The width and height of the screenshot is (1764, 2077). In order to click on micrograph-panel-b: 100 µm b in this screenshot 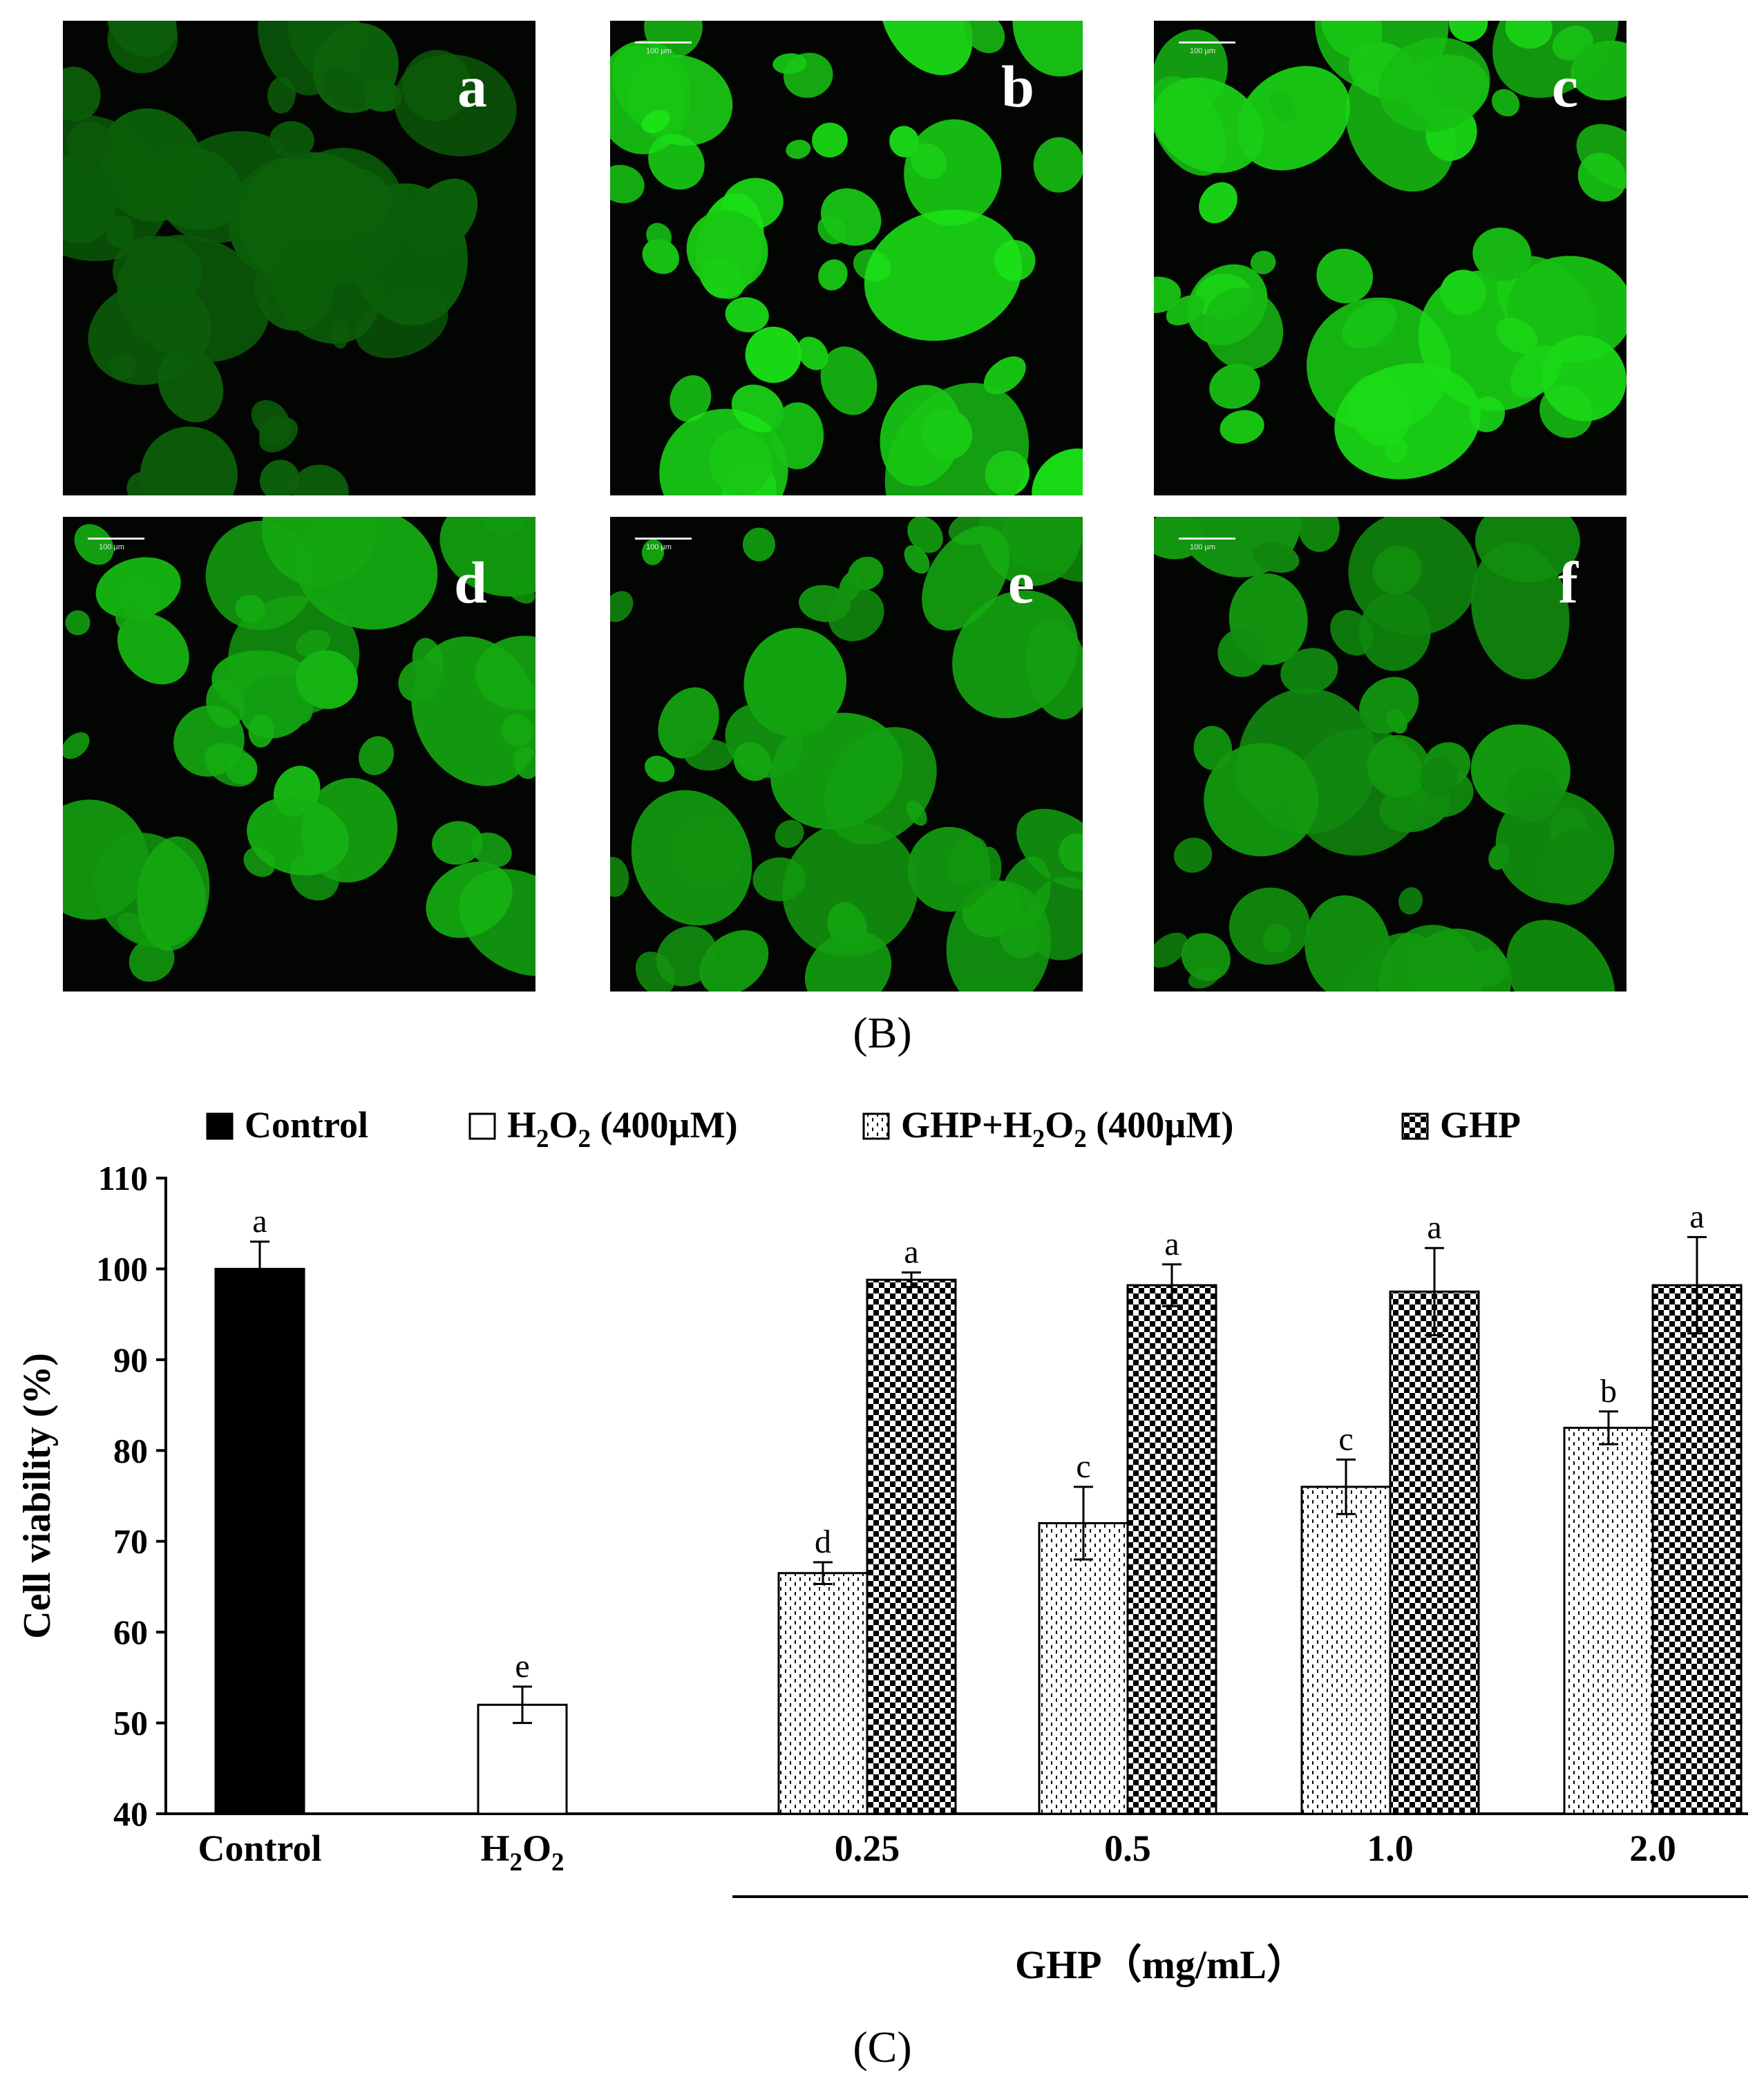, I will do `click(846, 258)`.